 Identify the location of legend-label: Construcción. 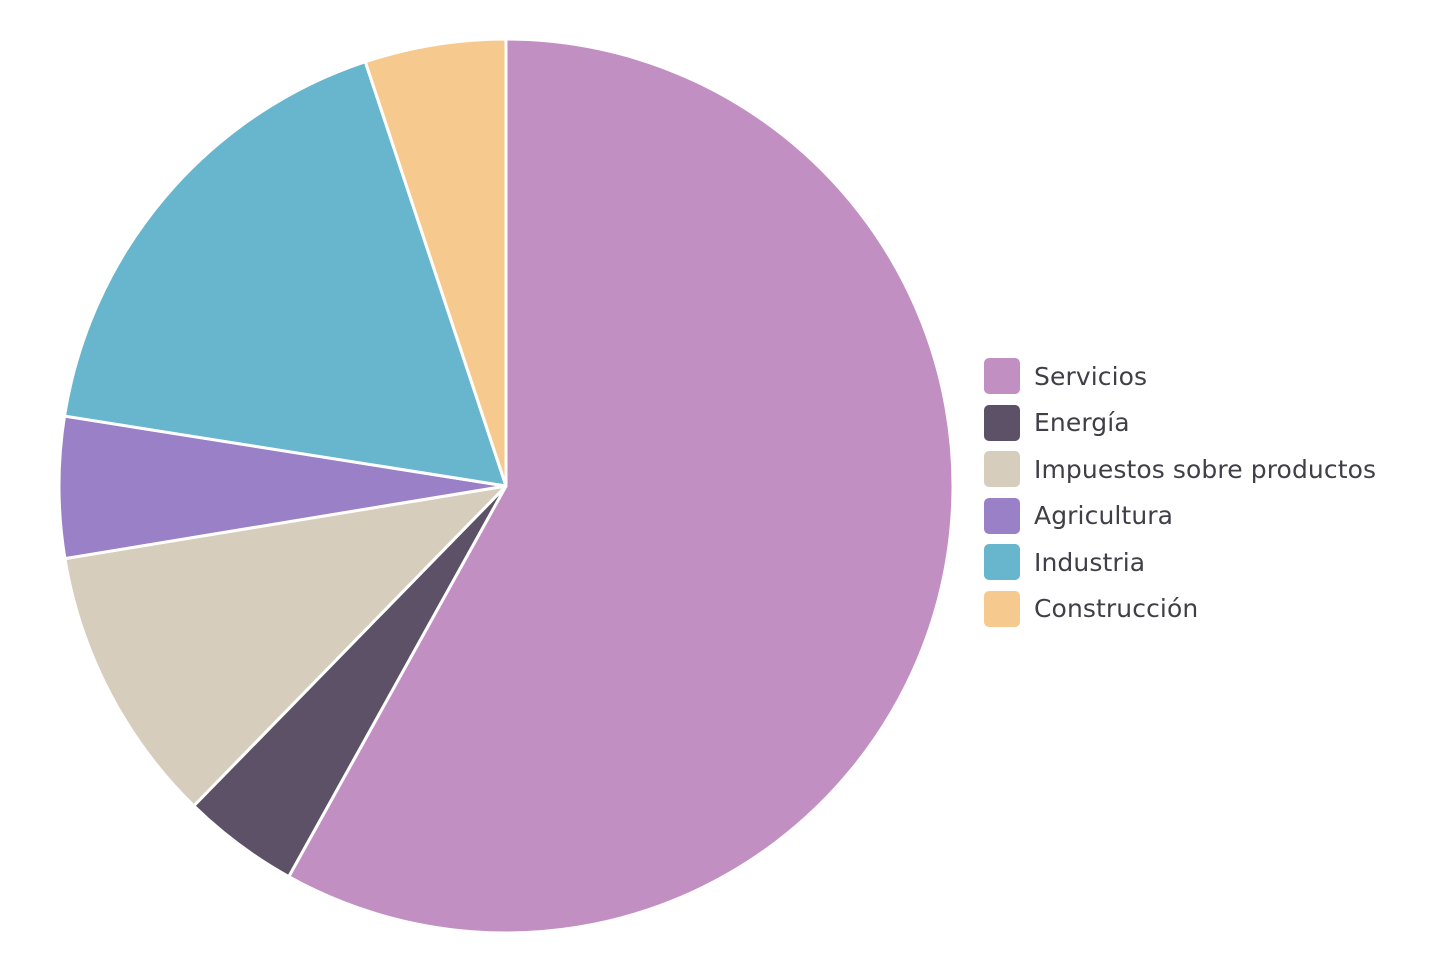
(1116, 609).